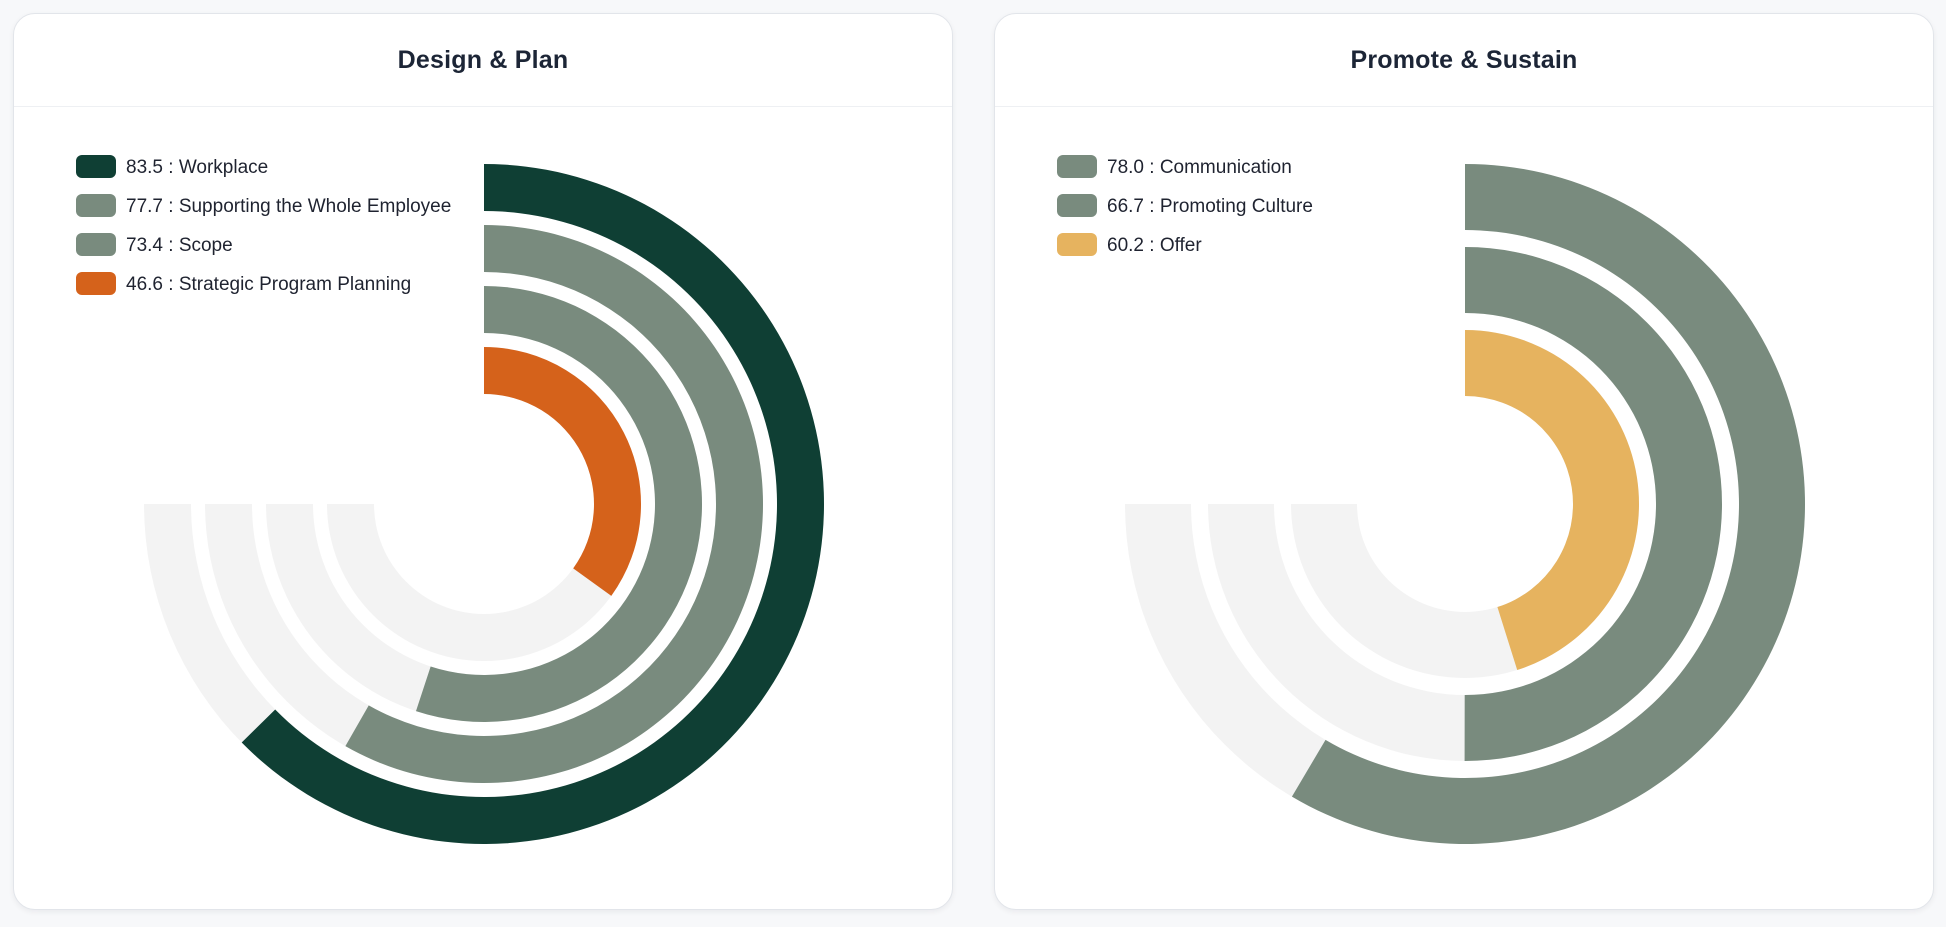  I want to click on legend-label: 60.2 : Offer, so click(1154, 245).